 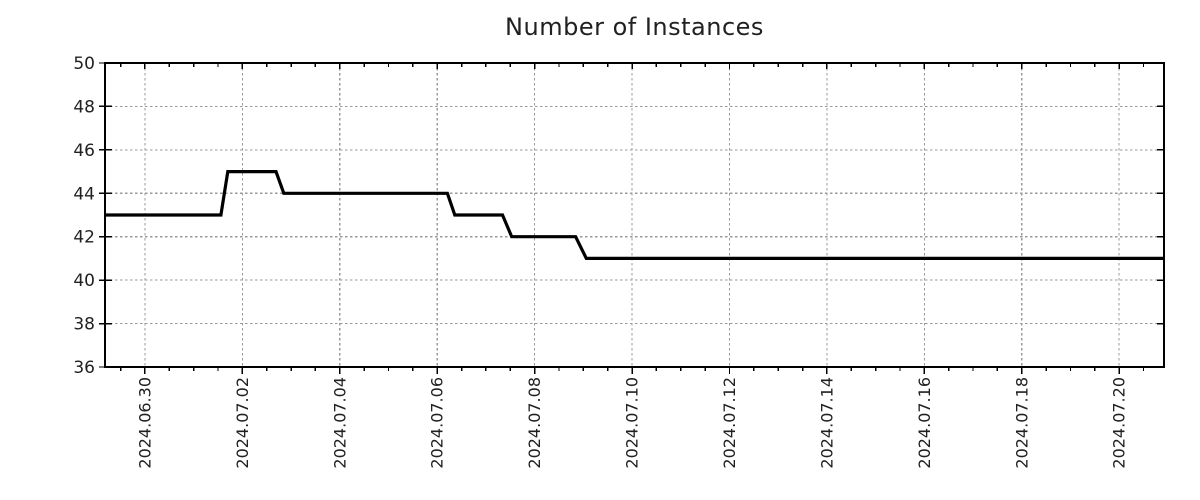 What do you see at coordinates (242, 423) in the screenshot?
I see `x-tick-label: 2024.07.02` at bounding box center [242, 423].